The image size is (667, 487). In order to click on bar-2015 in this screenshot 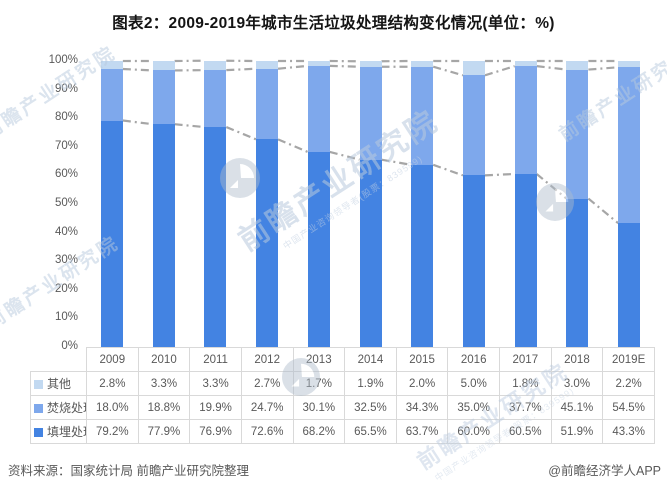, I will do `click(422, 204)`.